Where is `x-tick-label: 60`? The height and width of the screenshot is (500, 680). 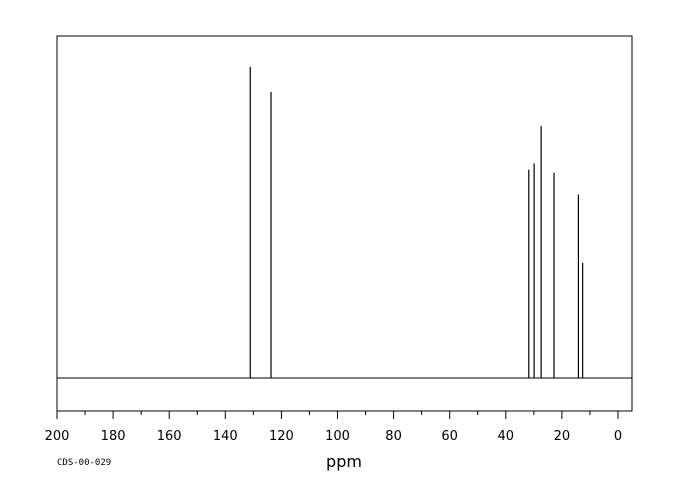 x-tick-label: 60 is located at coordinates (449, 436).